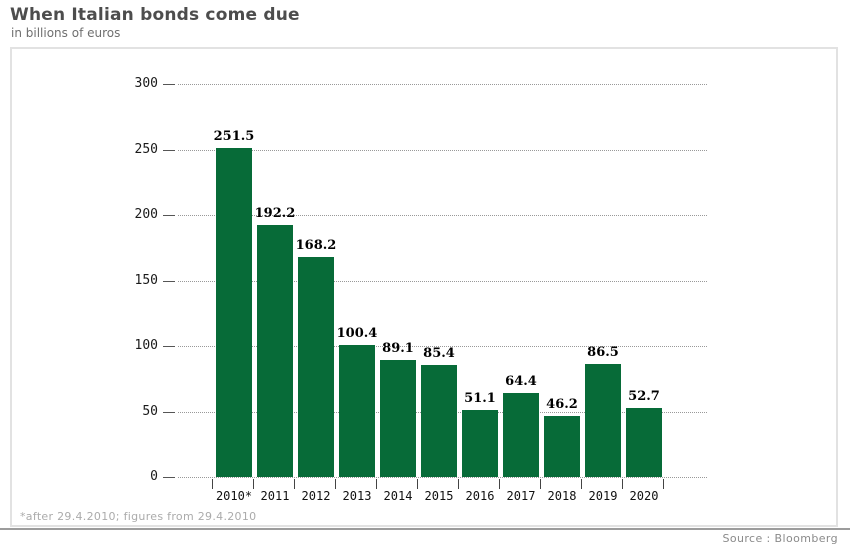 The image size is (850, 548). Describe the element at coordinates (439, 496) in the screenshot. I see `x-axis-label-2015: 2015` at that location.